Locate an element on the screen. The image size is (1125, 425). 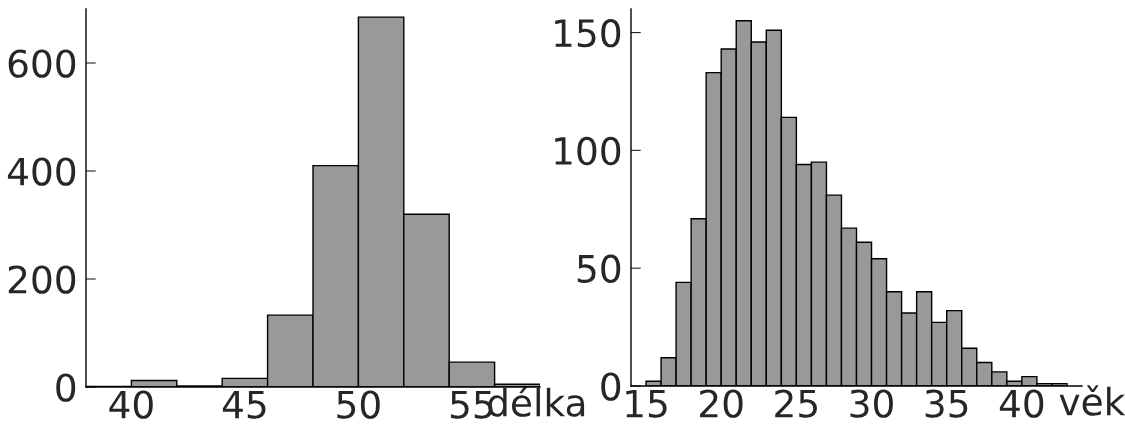
x-tick-label: 15 is located at coordinates (646, 403).